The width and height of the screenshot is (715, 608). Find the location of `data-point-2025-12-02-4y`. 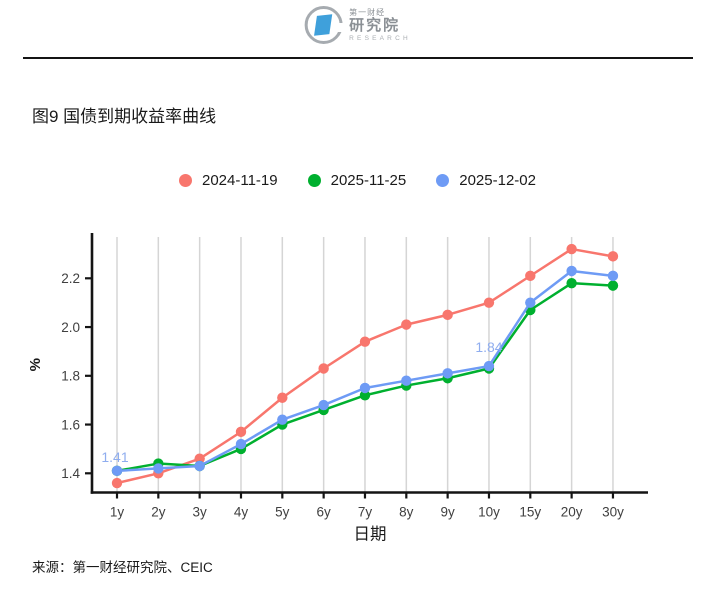

data-point-2025-12-02-4y is located at coordinates (241, 444).